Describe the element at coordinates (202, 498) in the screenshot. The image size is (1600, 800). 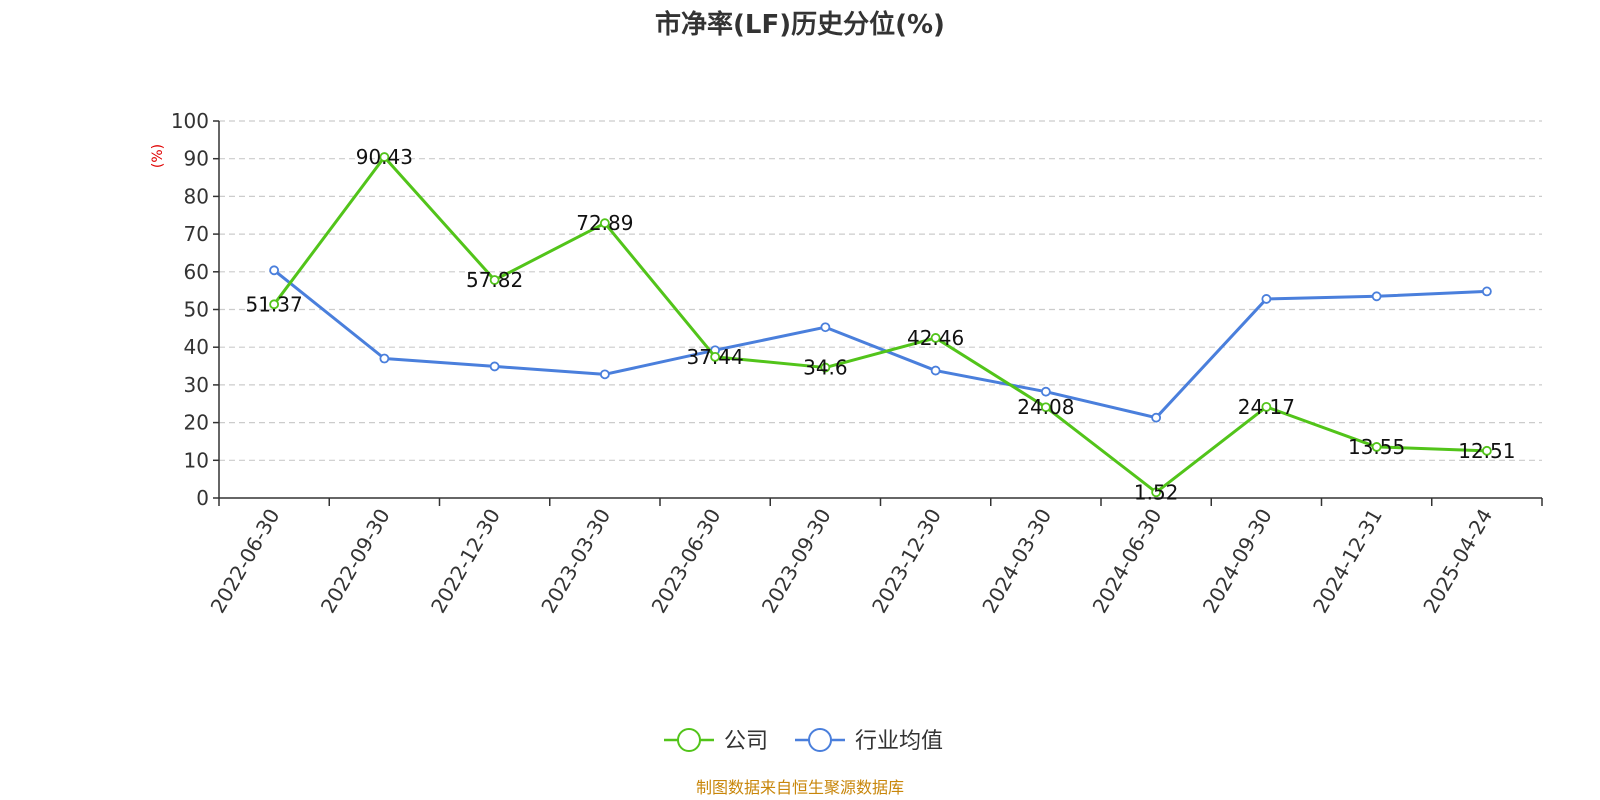
I see `y-tick-label: 0` at that location.